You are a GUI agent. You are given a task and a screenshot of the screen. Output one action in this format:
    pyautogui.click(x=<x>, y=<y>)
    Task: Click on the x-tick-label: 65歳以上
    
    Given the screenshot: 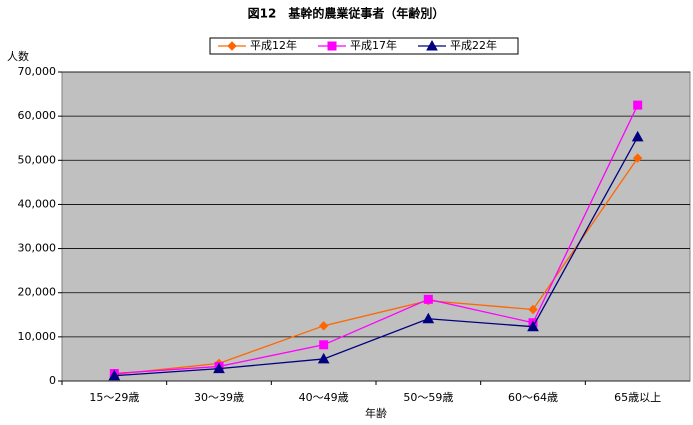 What is the action you would take?
    pyautogui.click(x=637, y=397)
    